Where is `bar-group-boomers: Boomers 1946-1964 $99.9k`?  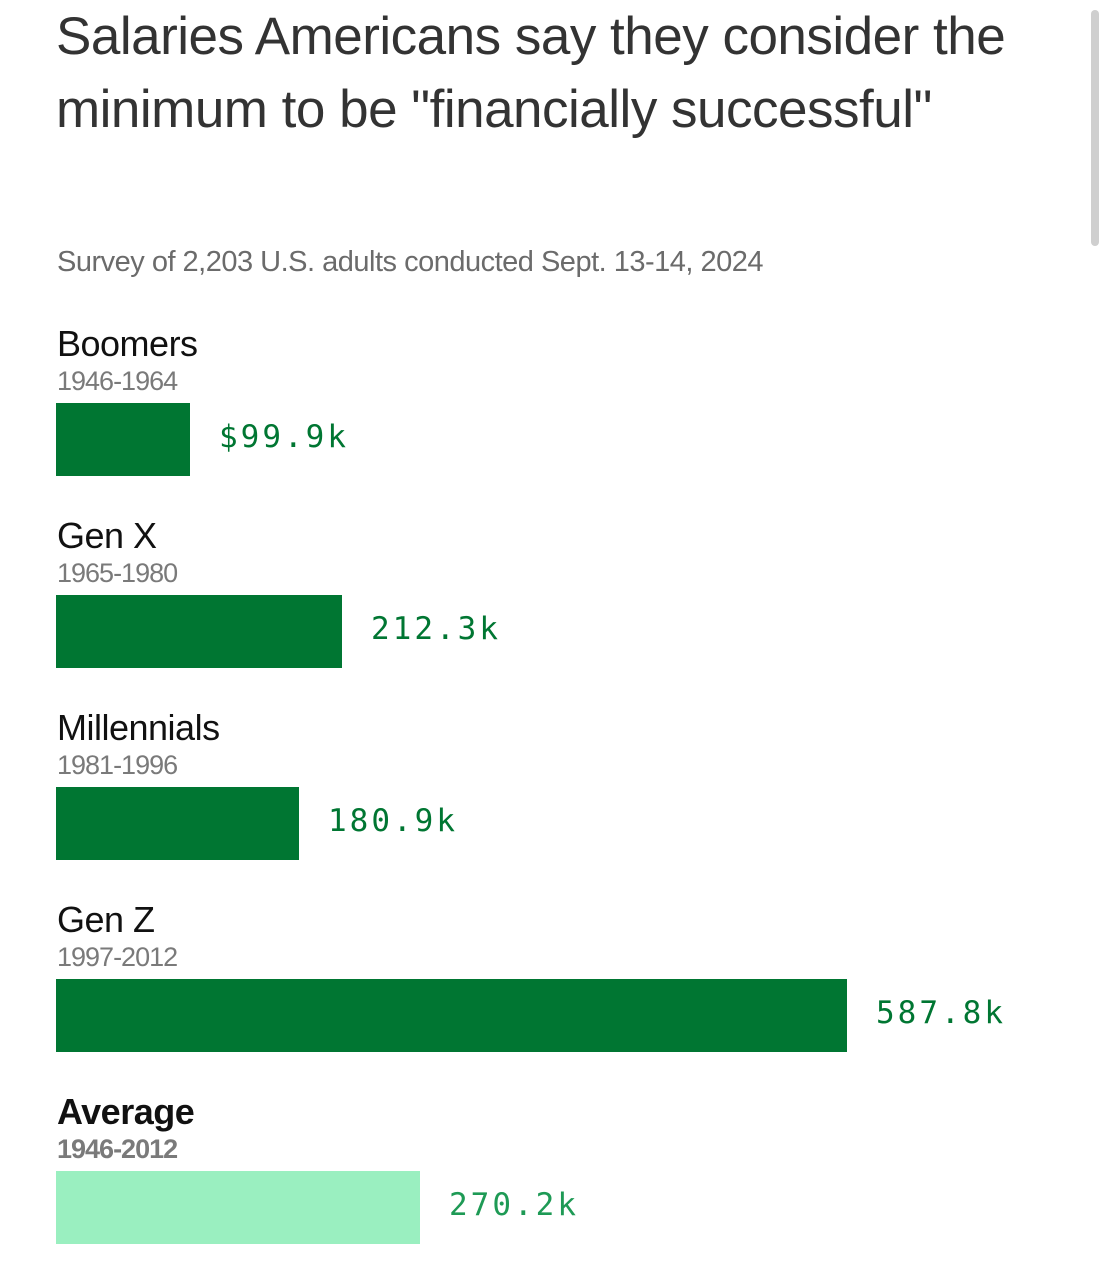
bar-group-boomers: Boomers 1946-1964 $99.9k is located at coordinates (576, 408).